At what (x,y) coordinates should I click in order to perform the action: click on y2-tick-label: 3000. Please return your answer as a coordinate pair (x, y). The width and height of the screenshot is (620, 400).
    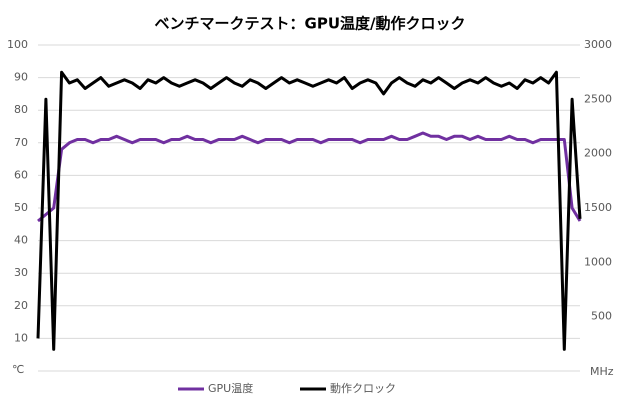
    Looking at the image, I should click on (598, 44).